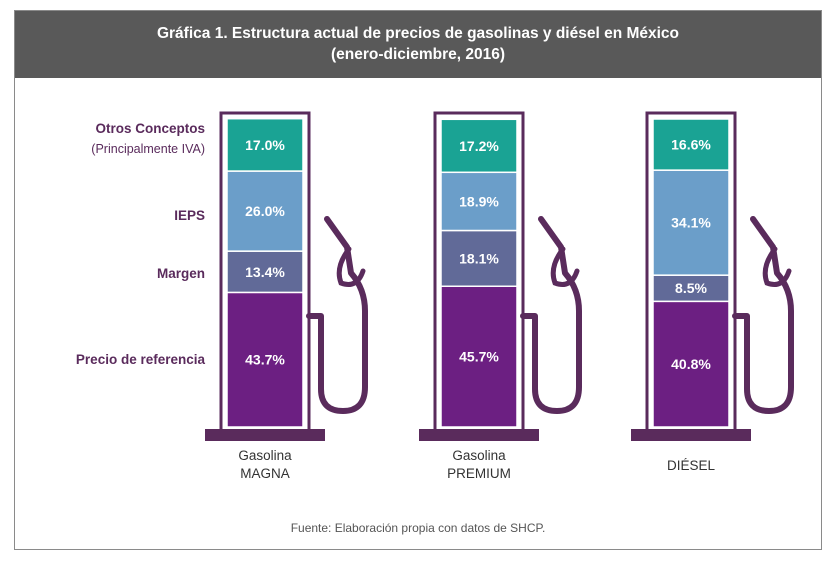 The image size is (838, 563). What do you see at coordinates (140, 359) in the screenshot?
I see `label-precio-referencia: Precio de referencia` at bounding box center [140, 359].